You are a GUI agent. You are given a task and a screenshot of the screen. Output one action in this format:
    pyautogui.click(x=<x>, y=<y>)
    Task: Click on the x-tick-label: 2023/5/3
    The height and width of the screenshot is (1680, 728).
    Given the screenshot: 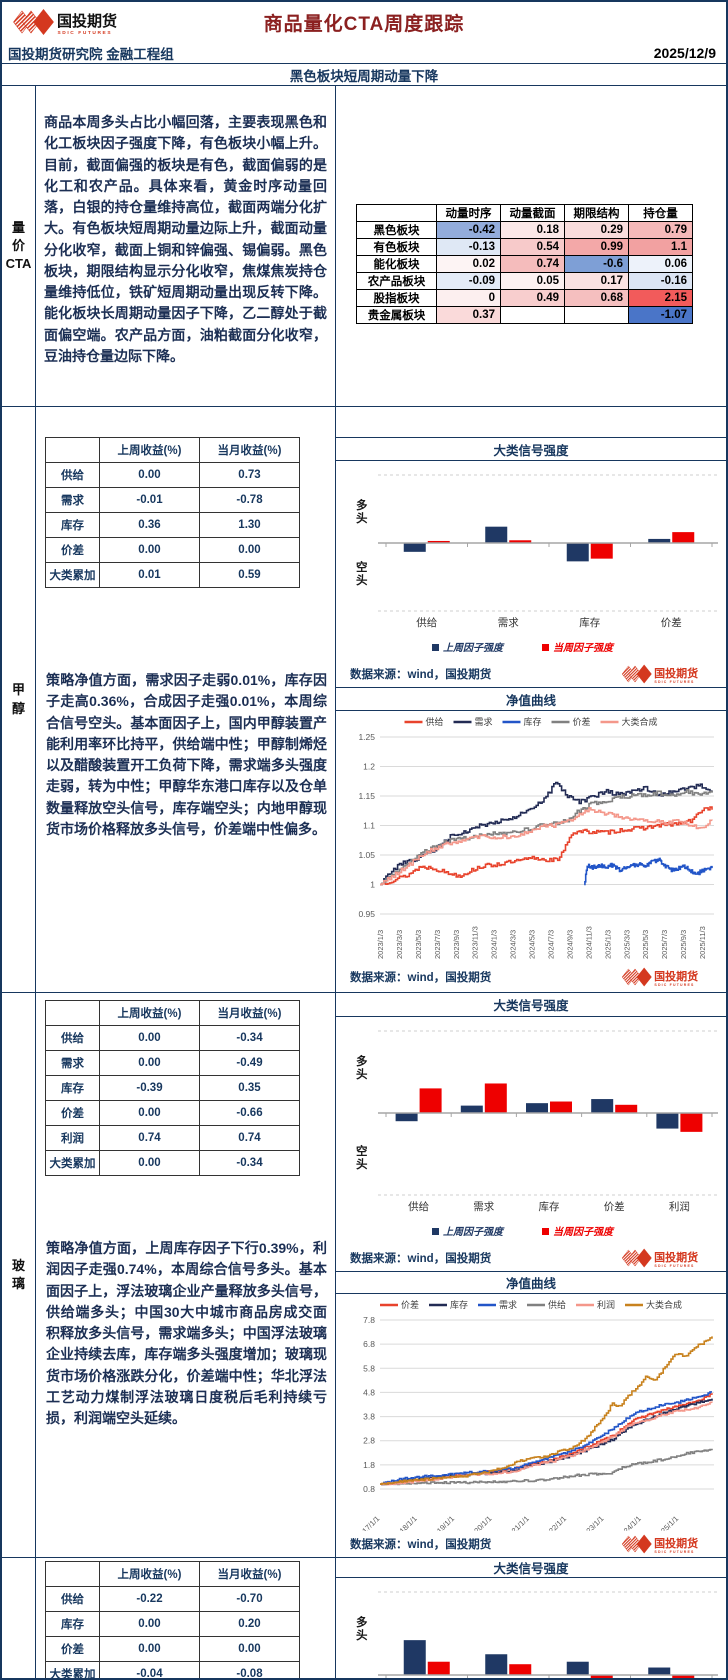 What is the action you would take?
    pyautogui.click(x=418, y=944)
    